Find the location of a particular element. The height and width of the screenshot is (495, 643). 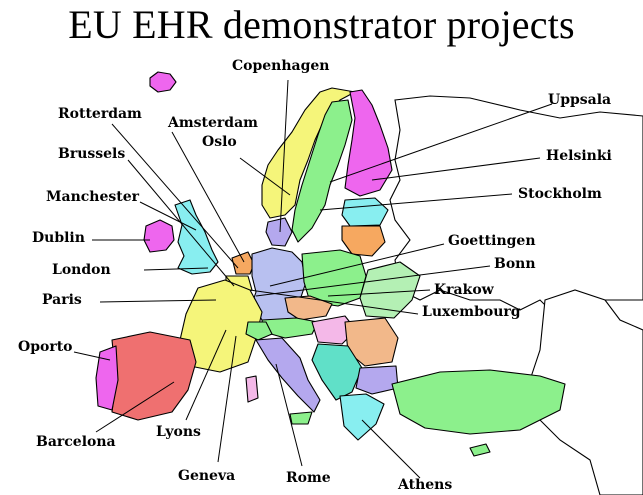

label-helsinki: Helsinki is located at coordinates (579, 156).